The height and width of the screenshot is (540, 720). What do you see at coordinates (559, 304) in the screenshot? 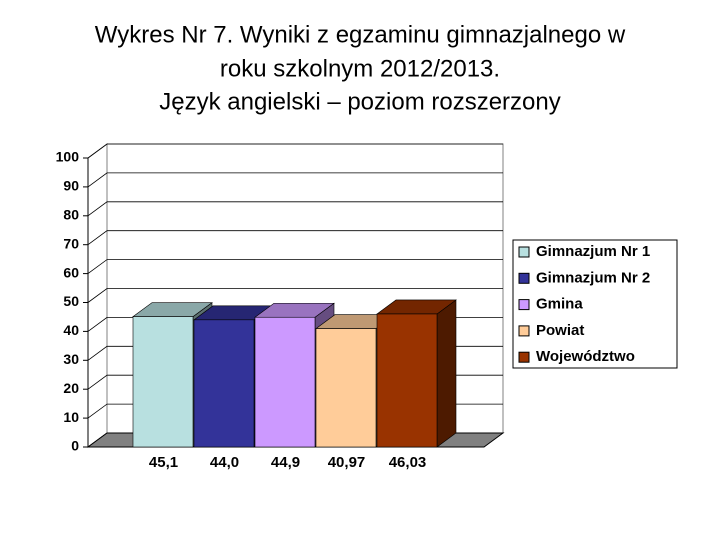
I see `legend-label: Gmina` at bounding box center [559, 304].